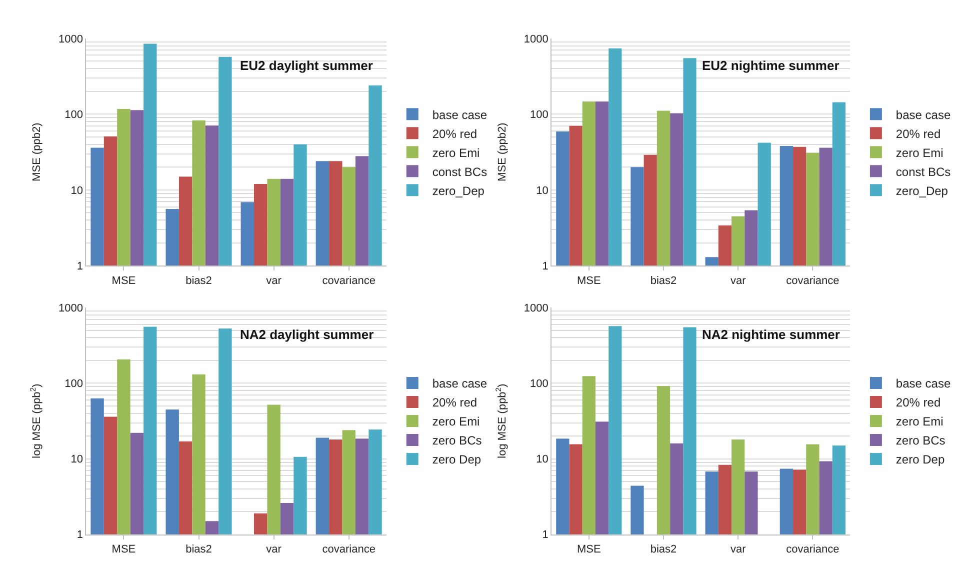 The width and height of the screenshot is (967, 577). I want to click on text: NA2 daylight summer, so click(307, 334).